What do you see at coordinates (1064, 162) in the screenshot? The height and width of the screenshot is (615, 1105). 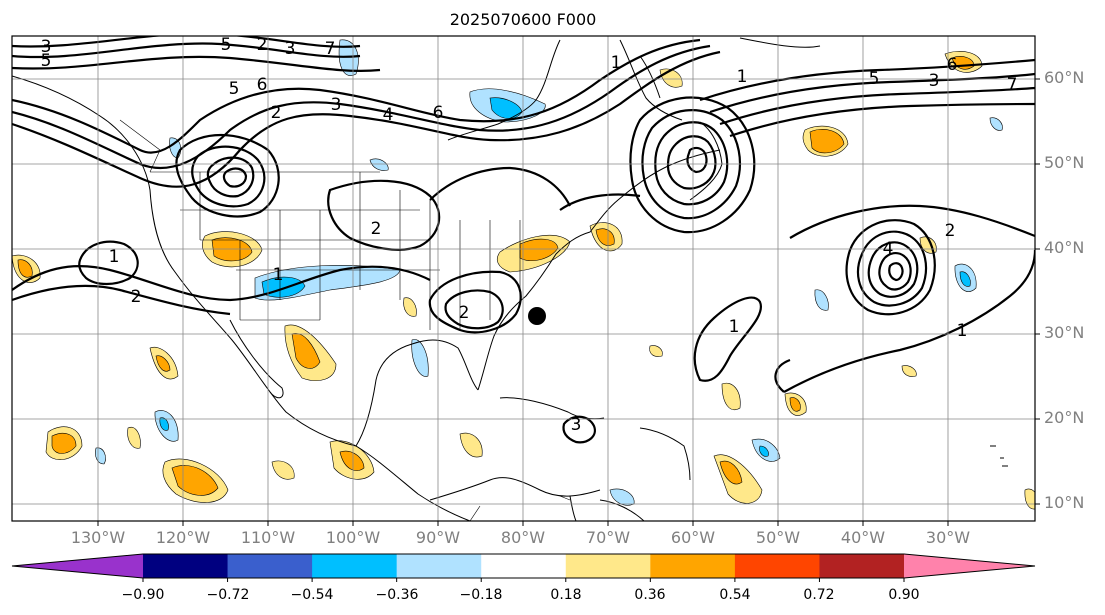 I see `lat-label: 50°N` at bounding box center [1064, 162].